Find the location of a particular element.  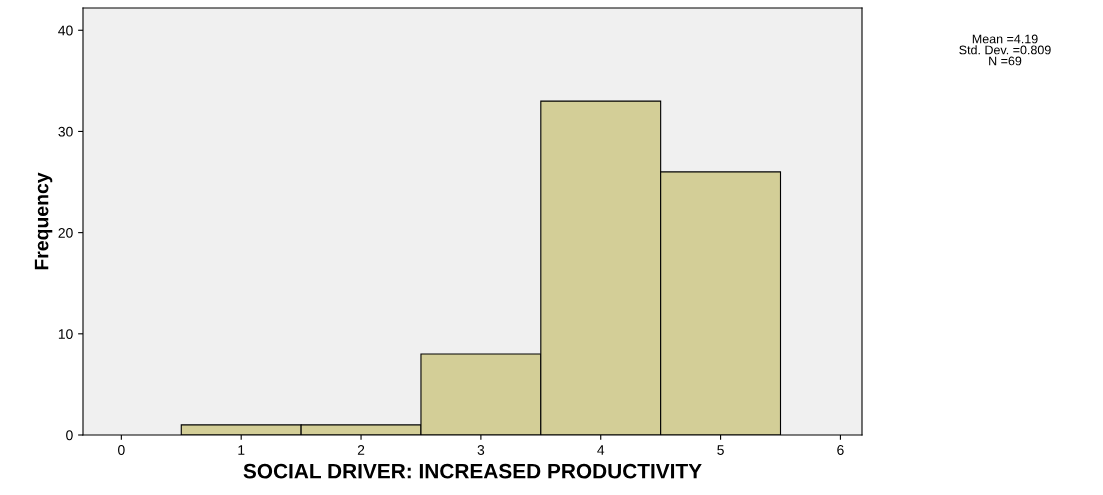

x-tick-label: 1 is located at coordinates (241, 450).